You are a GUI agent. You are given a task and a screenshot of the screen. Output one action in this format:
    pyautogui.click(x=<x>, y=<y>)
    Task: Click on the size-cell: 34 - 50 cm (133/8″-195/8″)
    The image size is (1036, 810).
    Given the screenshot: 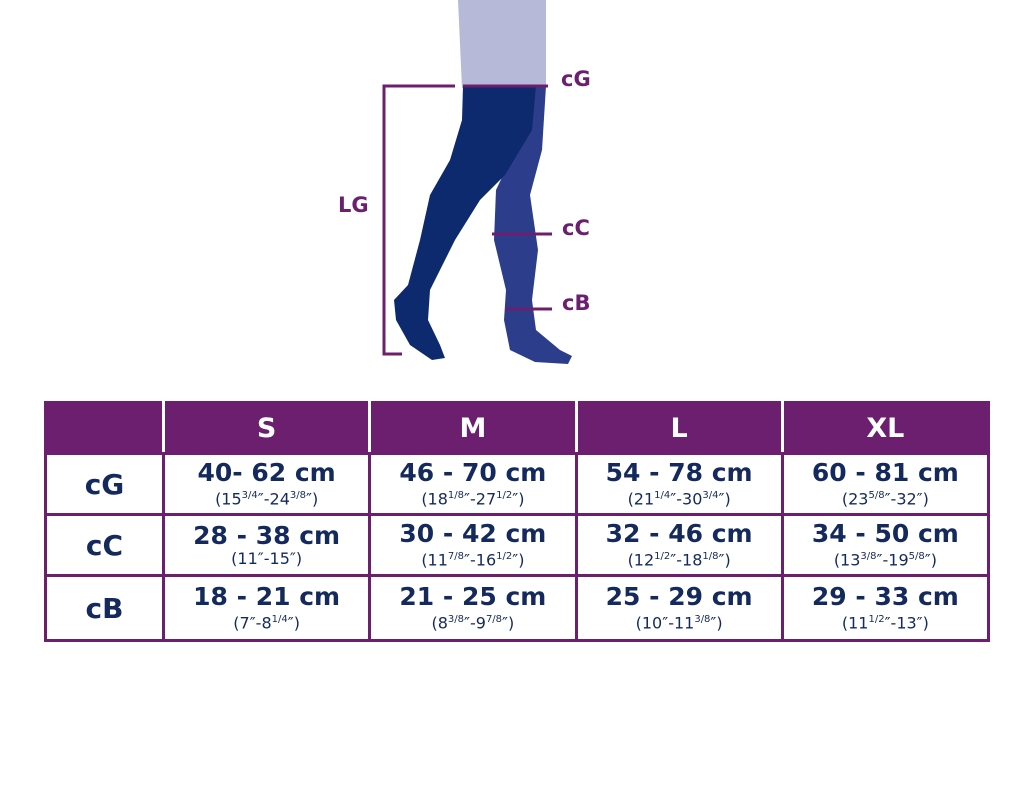 What is the action you would take?
    pyautogui.click(x=885, y=545)
    